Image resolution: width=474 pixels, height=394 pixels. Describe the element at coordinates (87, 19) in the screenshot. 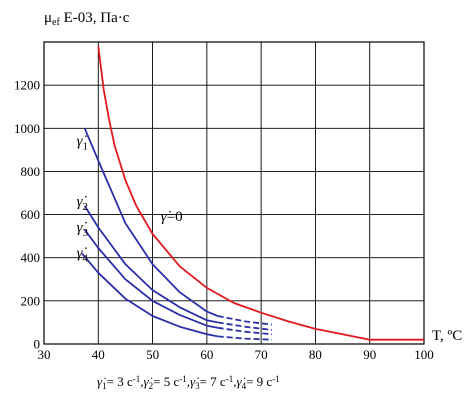

I see `y-axis-label: μef E-03, Па·с` at that location.